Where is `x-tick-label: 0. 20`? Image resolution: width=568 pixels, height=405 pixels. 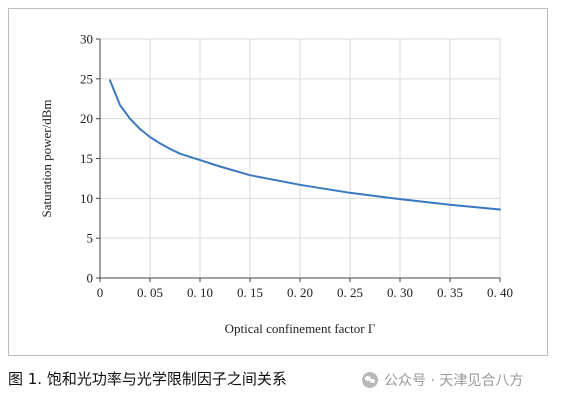
x-tick-label: 0. 20 is located at coordinates (300, 292).